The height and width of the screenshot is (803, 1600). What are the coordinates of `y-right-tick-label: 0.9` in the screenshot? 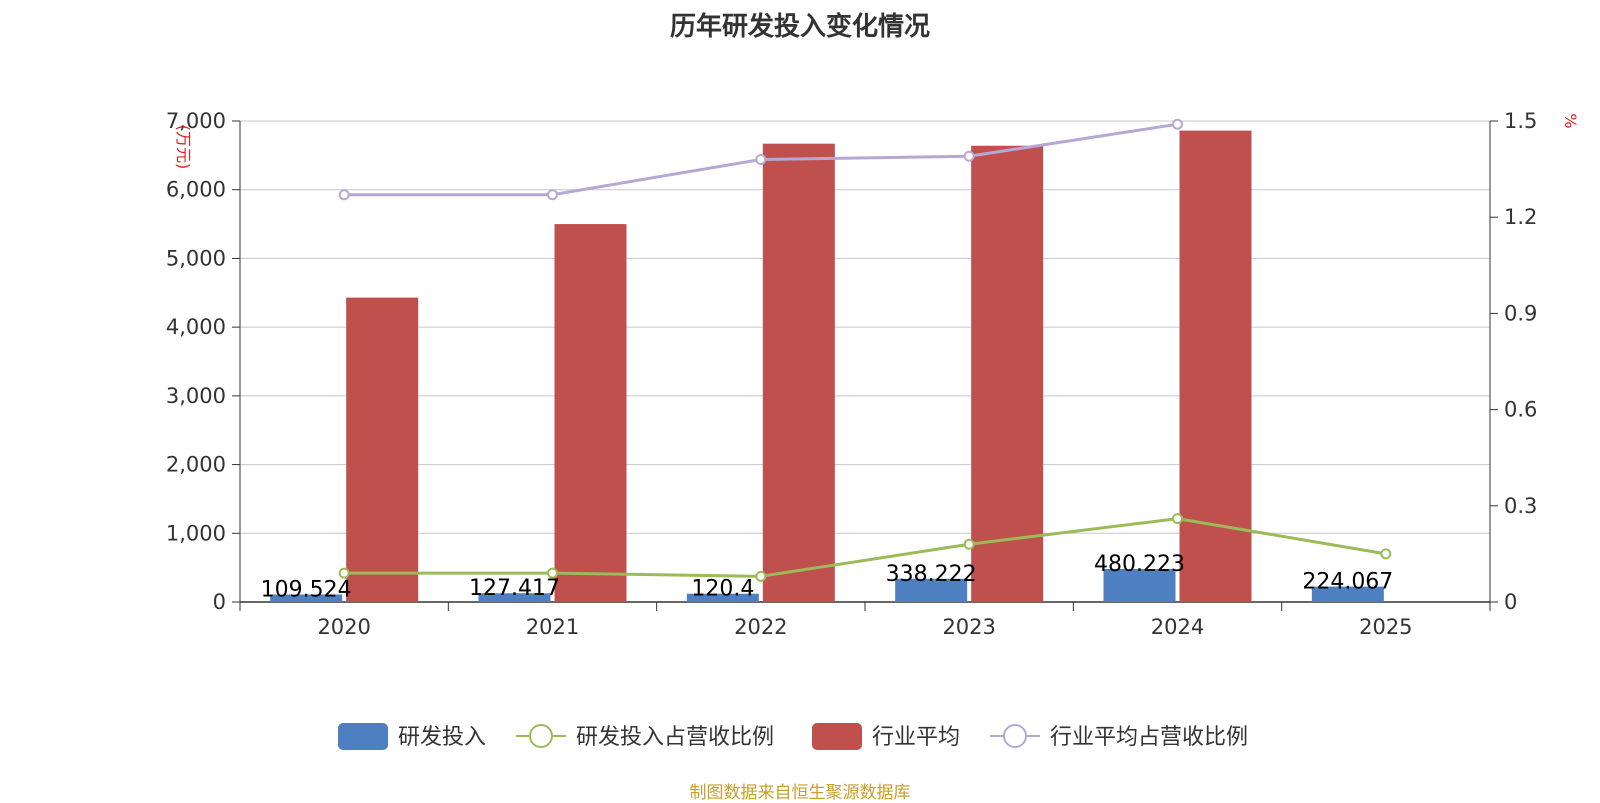 It's located at (1520, 313).